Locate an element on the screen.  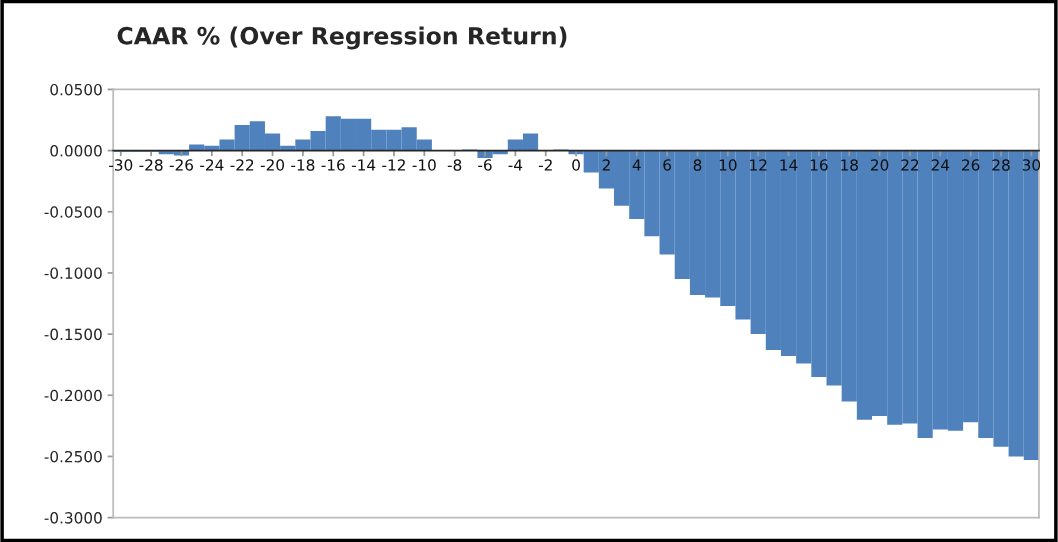
x-tick-label: 4 is located at coordinates (636, 165).